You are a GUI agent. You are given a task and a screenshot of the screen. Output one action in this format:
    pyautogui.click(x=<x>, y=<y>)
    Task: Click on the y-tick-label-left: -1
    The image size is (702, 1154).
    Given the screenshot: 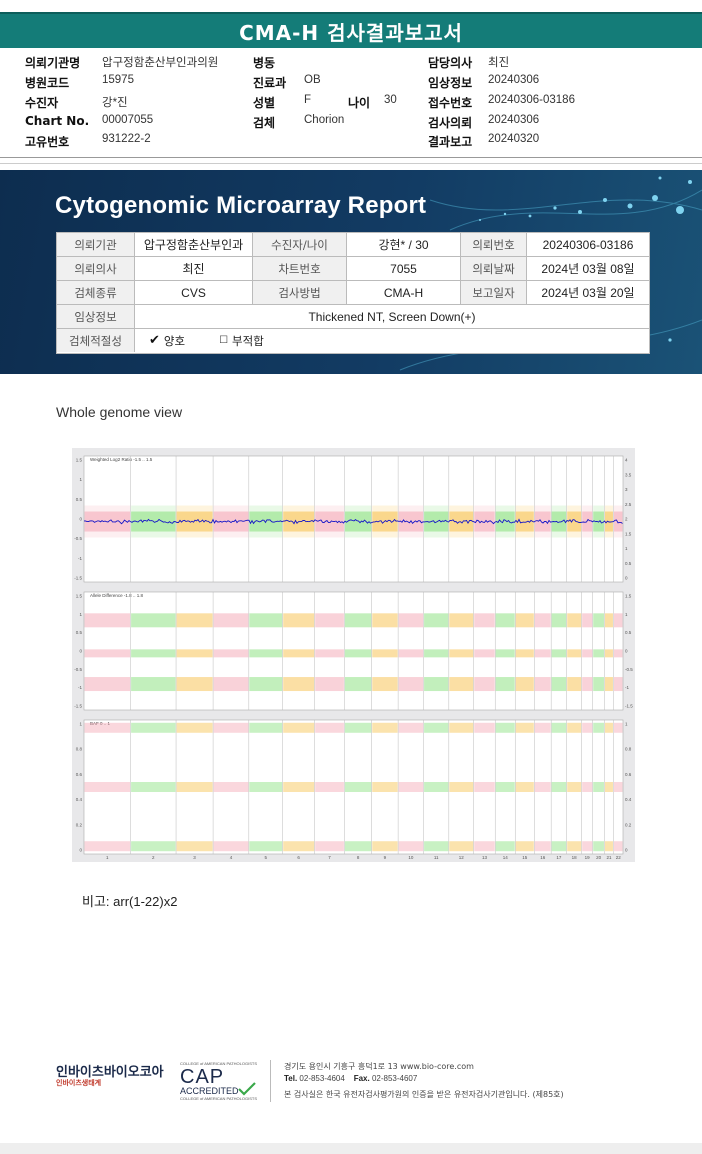 What is the action you would take?
    pyautogui.click(x=80, y=558)
    